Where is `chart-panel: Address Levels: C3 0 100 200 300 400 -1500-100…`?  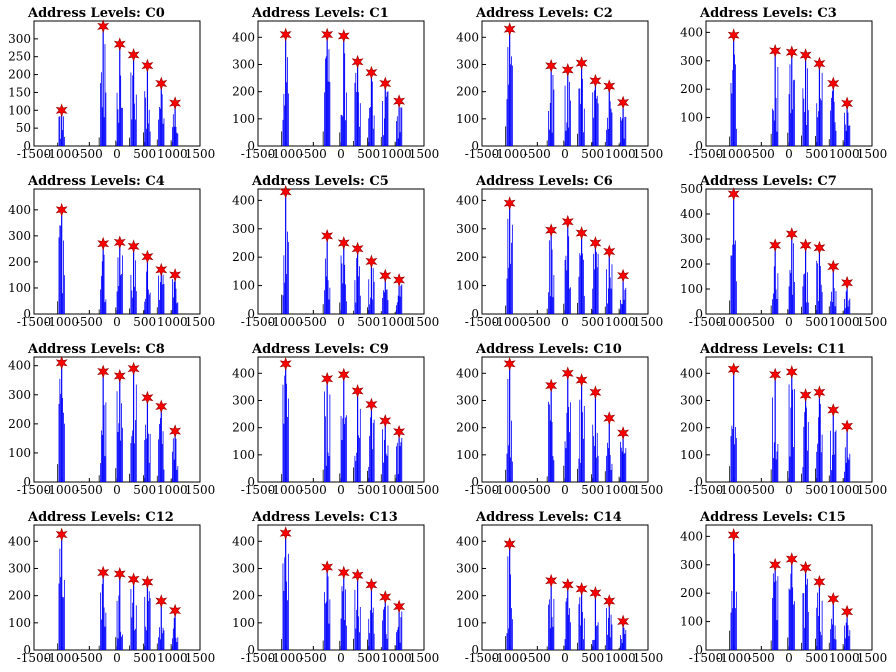
chart-panel: Address Levels: C3 0 100 200 300 400 -1500-100… is located at coordinates (783, 83).